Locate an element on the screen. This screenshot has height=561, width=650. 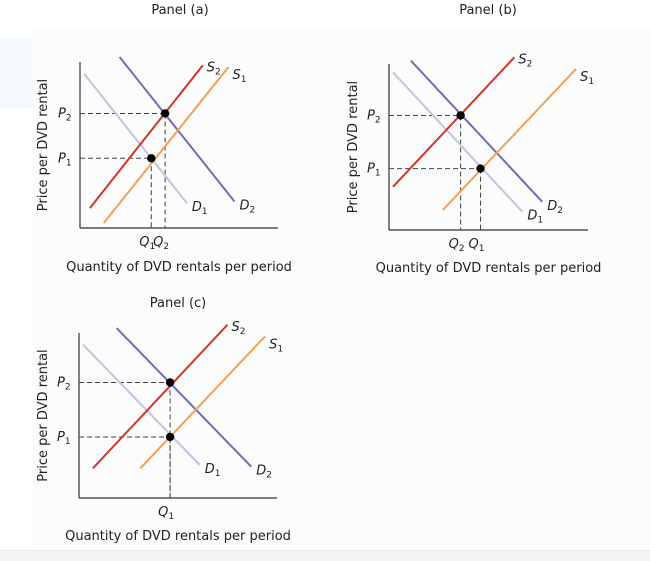
bottom-strip is located at coordinates (325, 555).